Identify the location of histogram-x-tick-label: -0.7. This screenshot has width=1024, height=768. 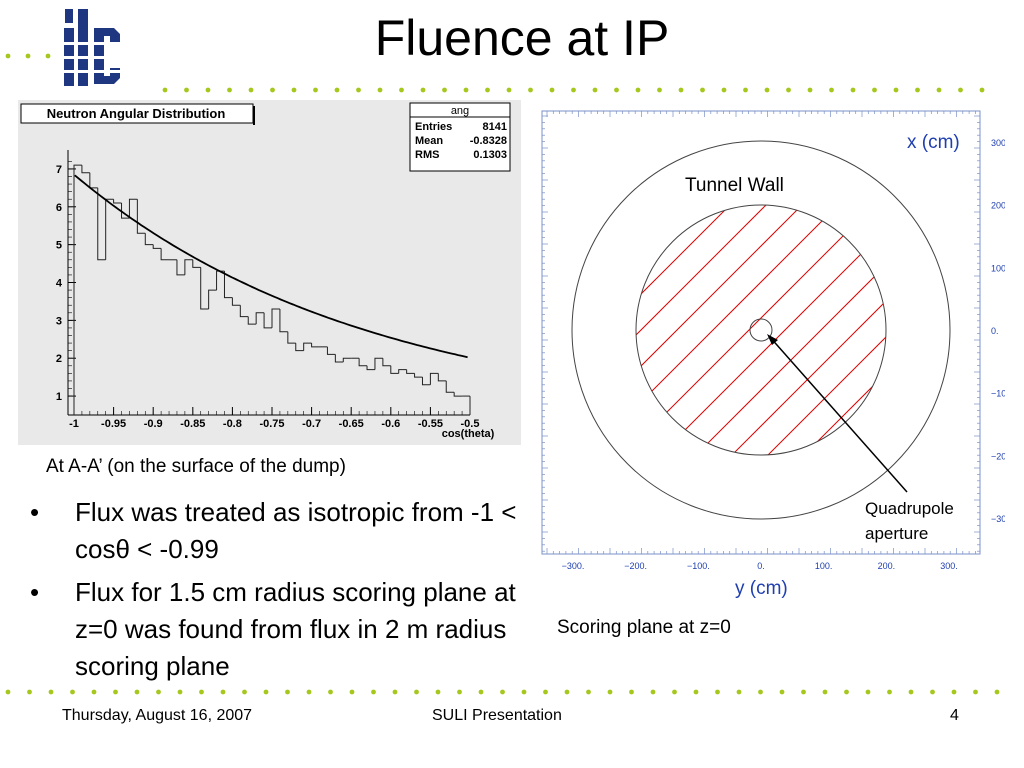
(311, 424).